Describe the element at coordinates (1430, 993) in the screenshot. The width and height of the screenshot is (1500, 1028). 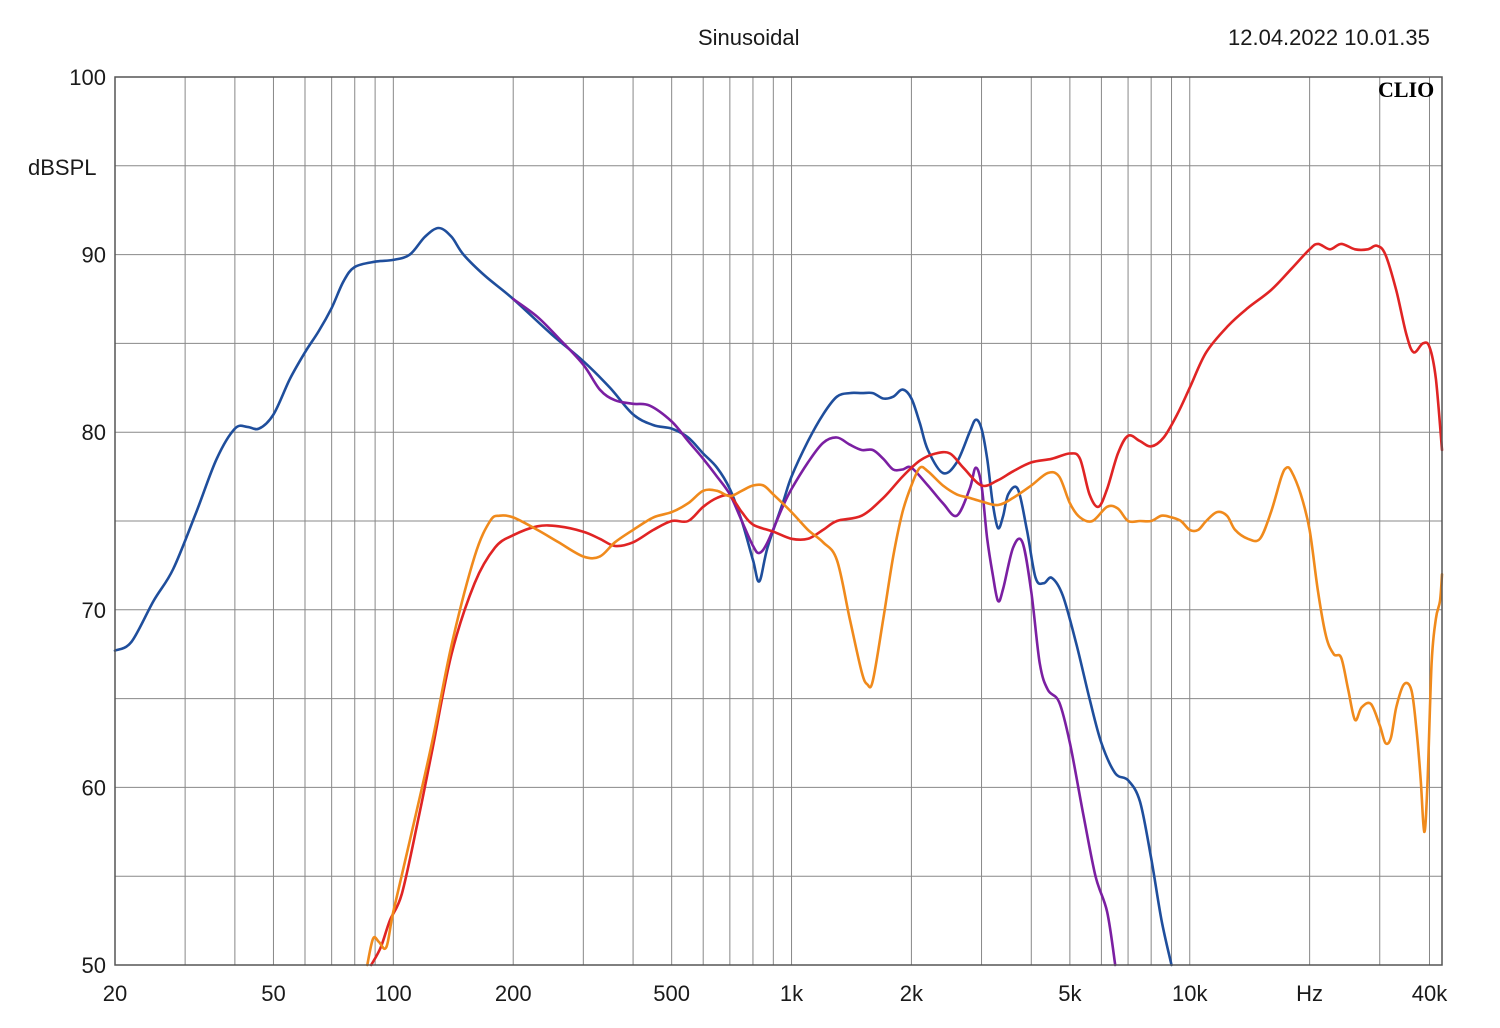
I see `x-tick-label: 40k` at that location.